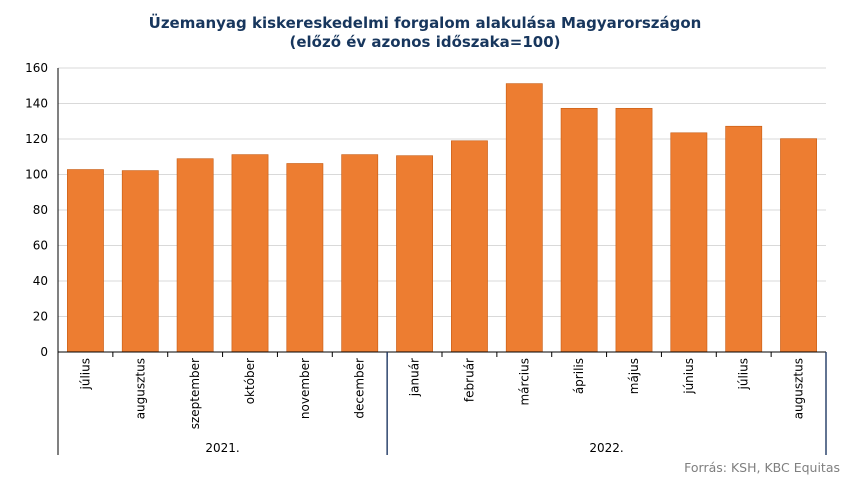  I want to click on y-tick-label: 0, so click(44, 352).